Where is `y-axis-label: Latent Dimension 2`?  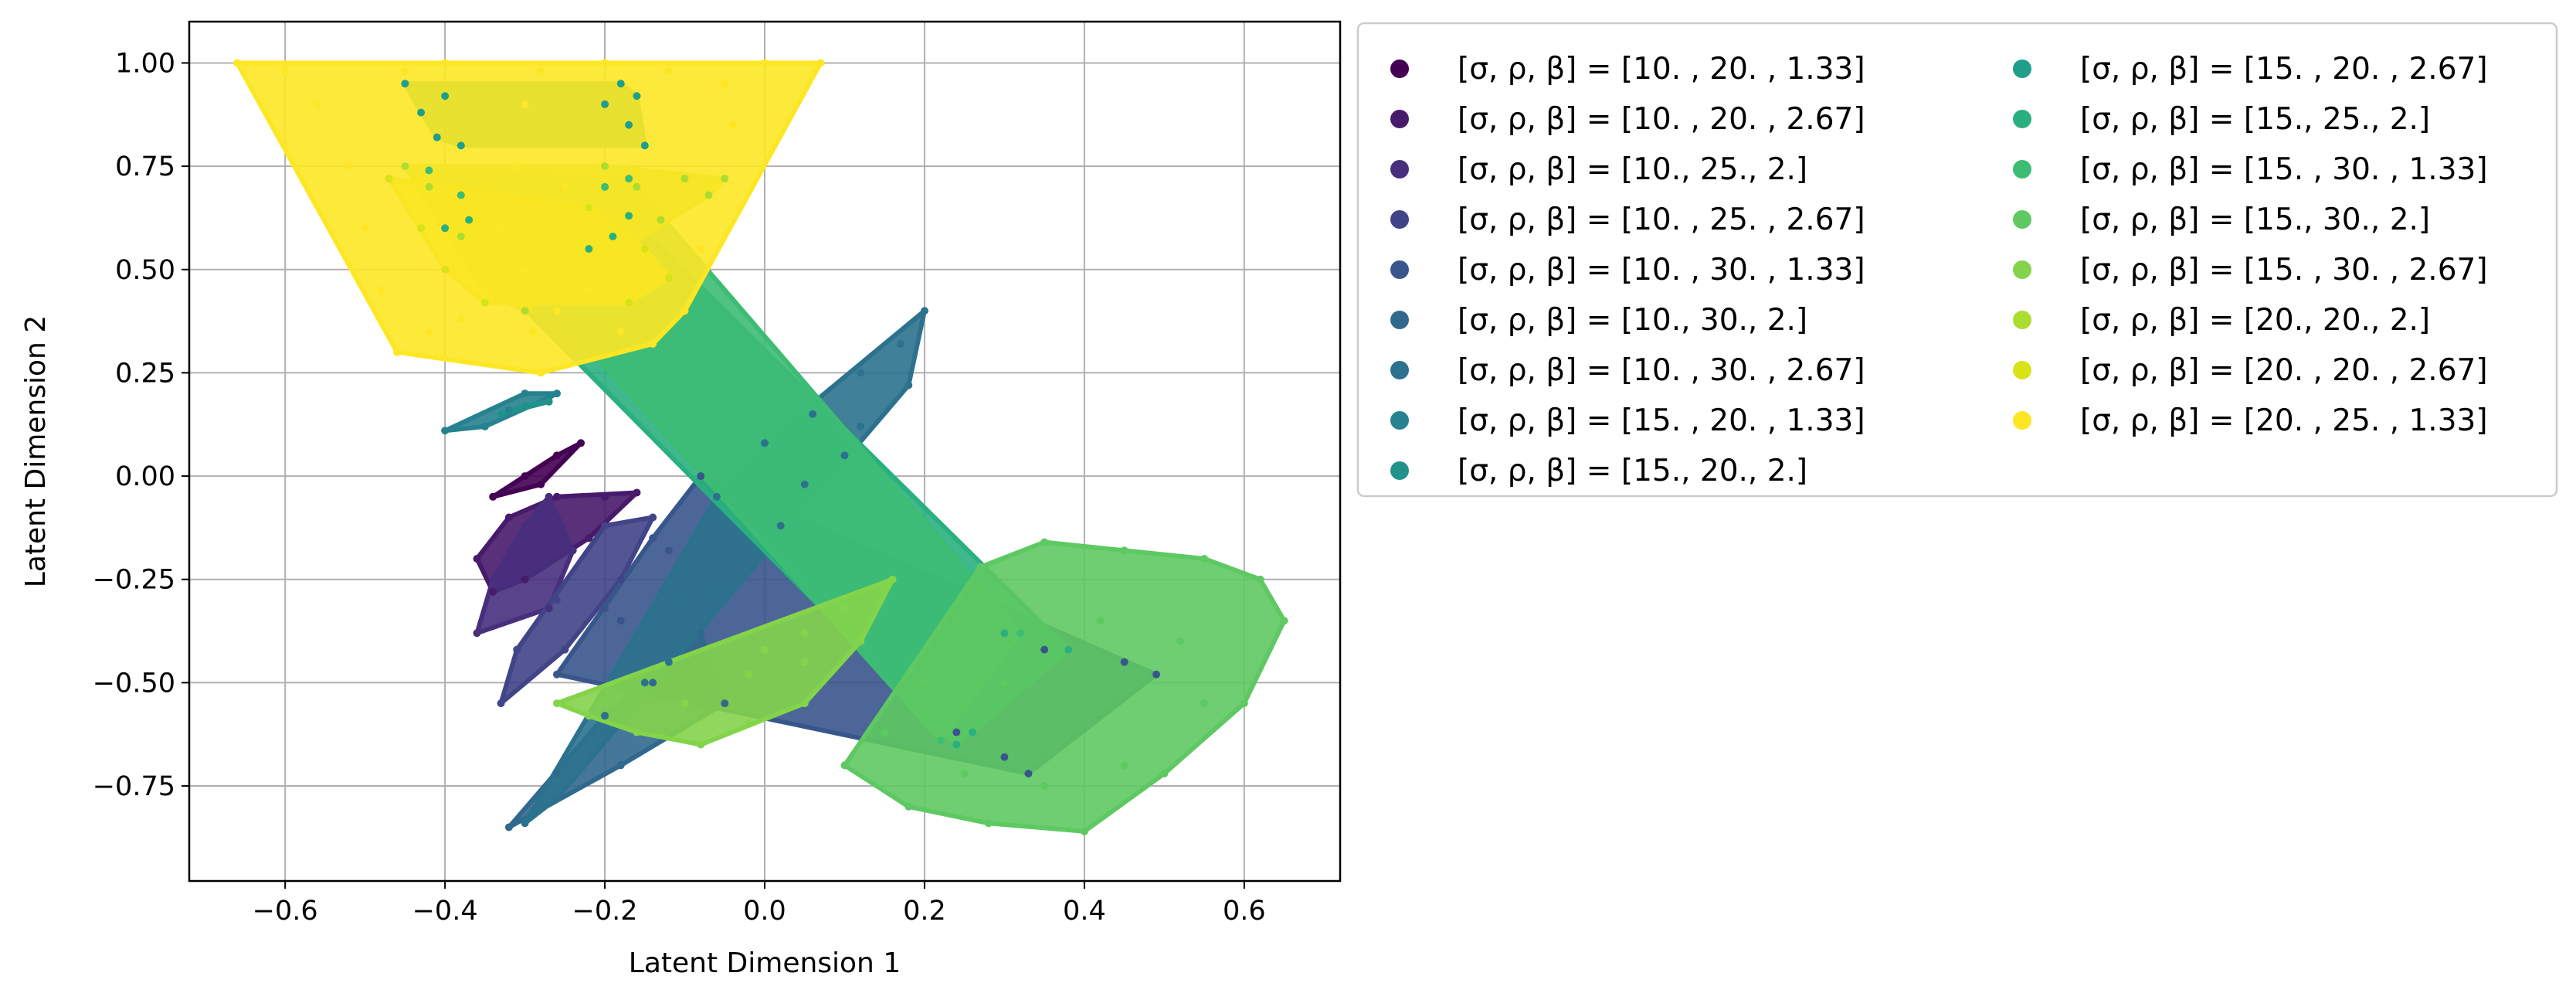 y-axis-label: Latent Dimension 2 is located at coordinates (36, 451).